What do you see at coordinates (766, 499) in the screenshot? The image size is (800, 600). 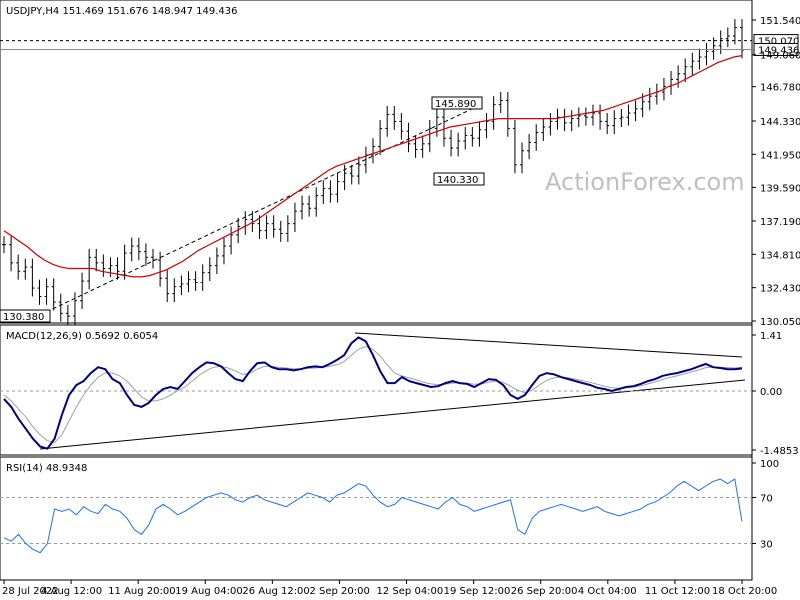 I see `rsi-y-tick-label: 70` at bounding box center [766, 499].